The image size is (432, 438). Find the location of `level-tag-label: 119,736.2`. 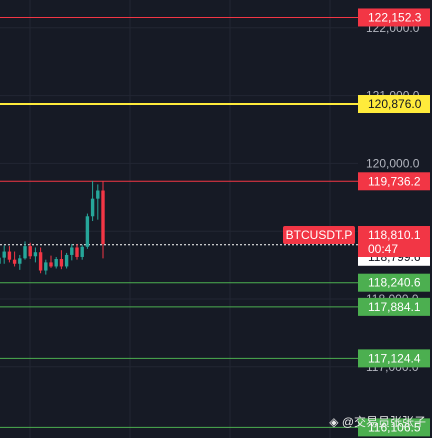

level-tag-label: 119,736.2 is located at coordinates (394, 181).